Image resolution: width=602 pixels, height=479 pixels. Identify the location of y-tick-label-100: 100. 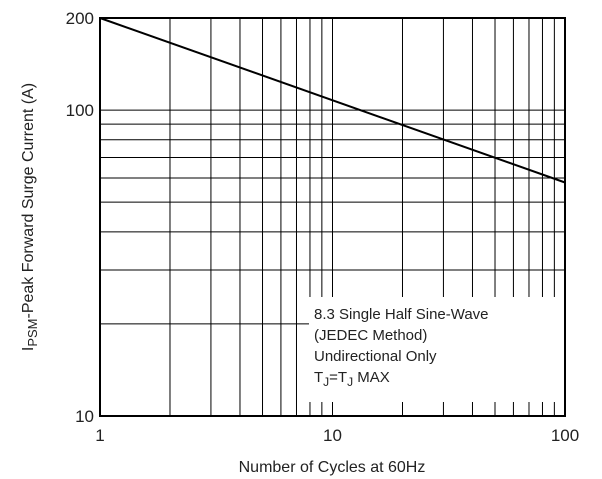
(80, 110).